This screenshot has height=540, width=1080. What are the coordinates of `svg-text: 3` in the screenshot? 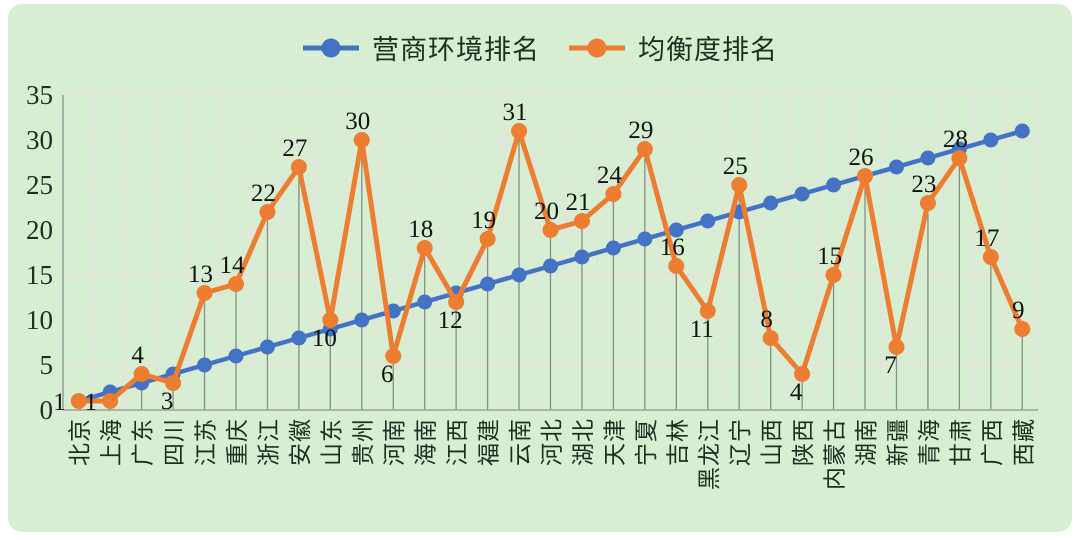 It's located at (167, 401).